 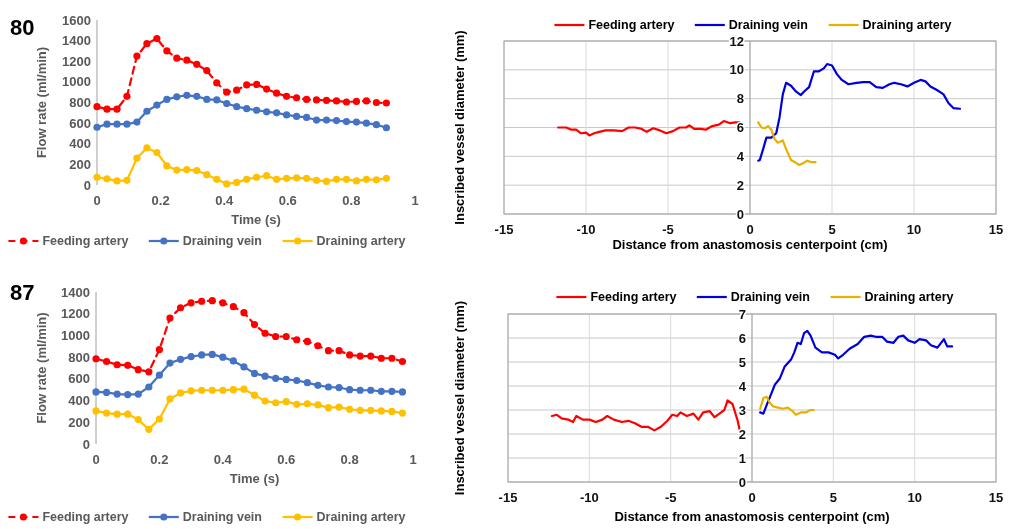 What do you see at coordinates (996, 229) in the screenshot?
I see `x-tick-label: 15` at bounding box center [996, 229].